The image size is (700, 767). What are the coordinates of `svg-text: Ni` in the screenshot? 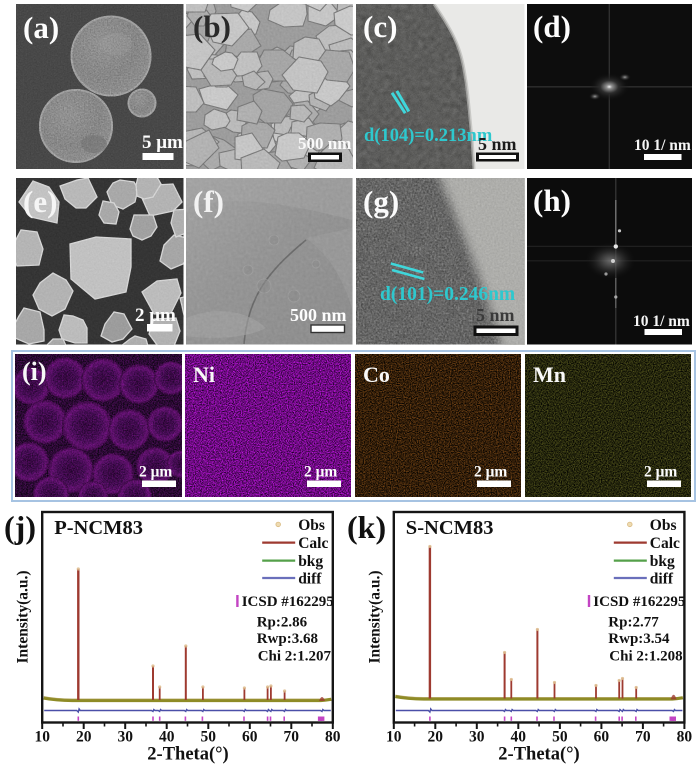 It's located at (204, 374).